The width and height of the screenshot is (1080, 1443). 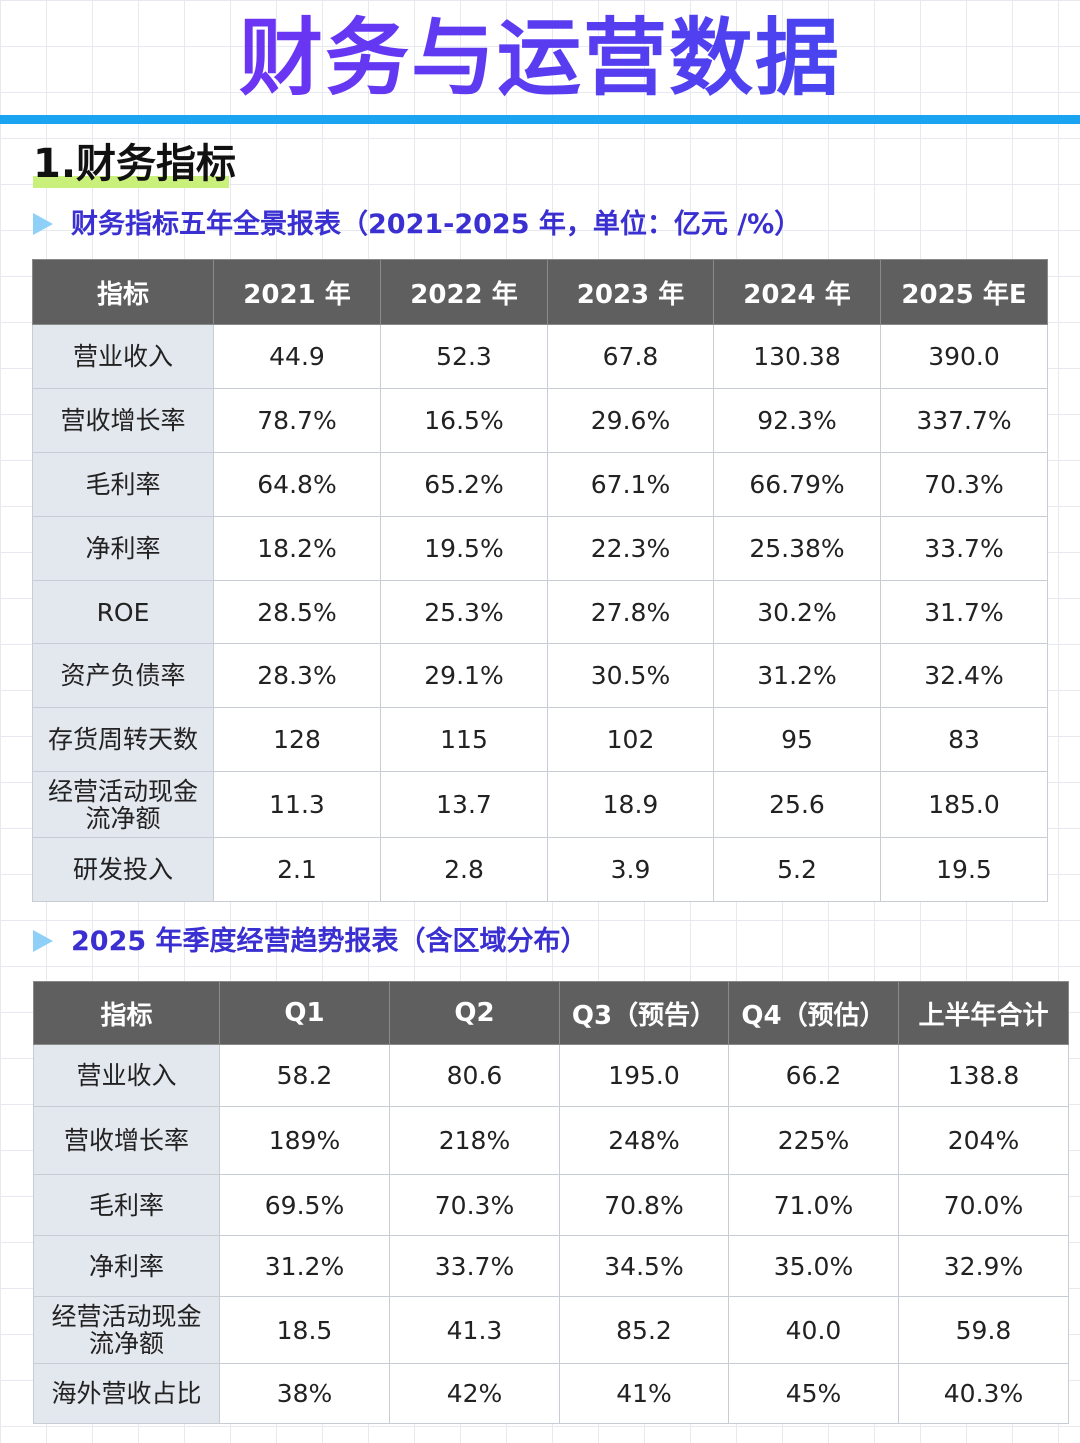 I want to click on value-cell: 59.8, so click(x=983, y=1330).